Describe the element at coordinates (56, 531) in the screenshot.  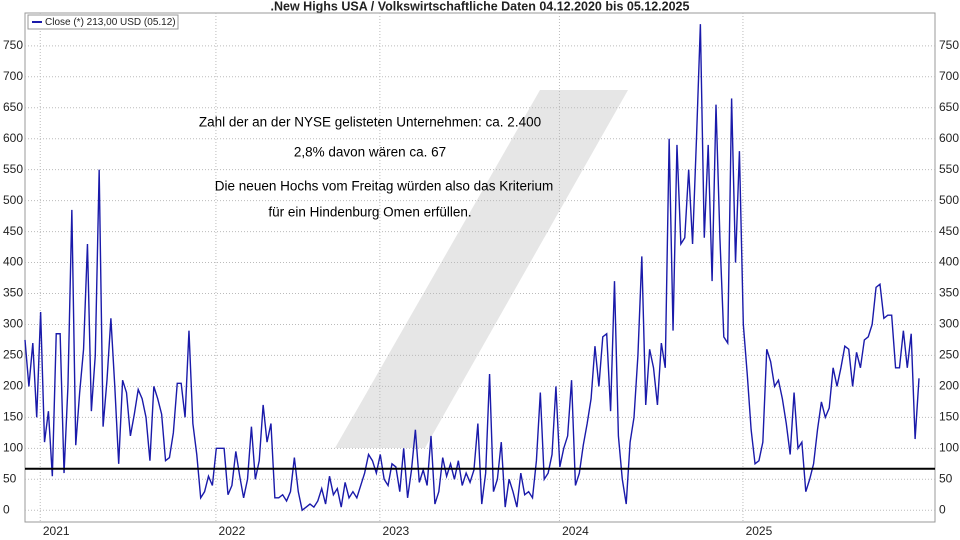
I see `x-tick-label: 2021` at that location.